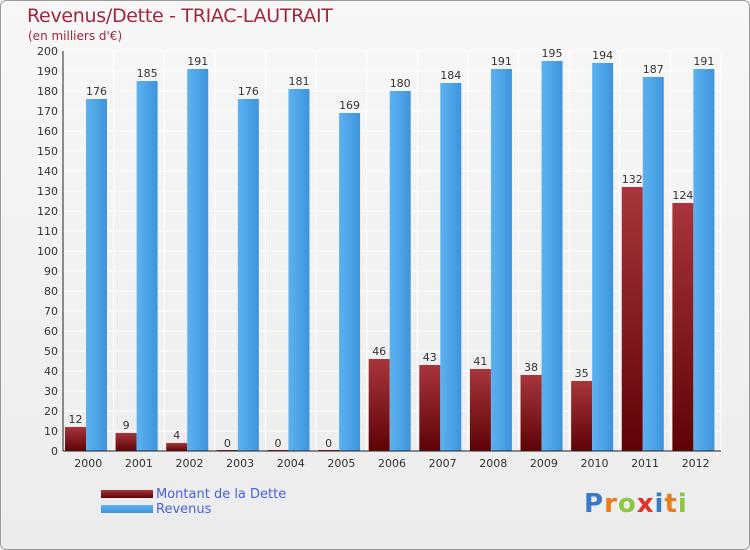  I want to click on y-tick-label: 20, so click(51, 411).